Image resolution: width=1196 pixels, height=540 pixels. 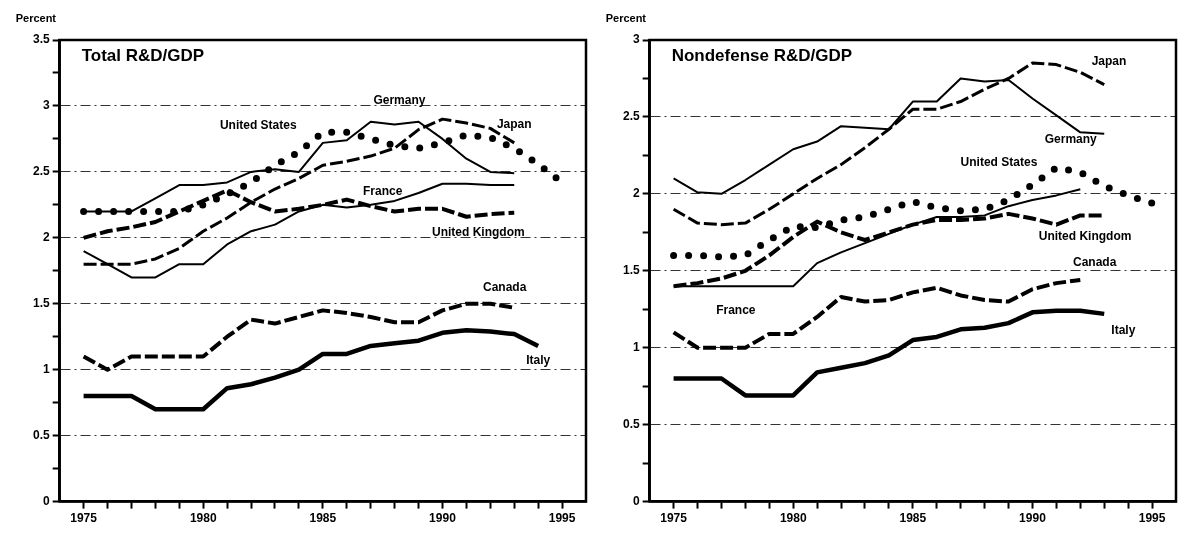 I want to click on chart-title: Nondefense R&D/GDP, so click(x=762, y=56).